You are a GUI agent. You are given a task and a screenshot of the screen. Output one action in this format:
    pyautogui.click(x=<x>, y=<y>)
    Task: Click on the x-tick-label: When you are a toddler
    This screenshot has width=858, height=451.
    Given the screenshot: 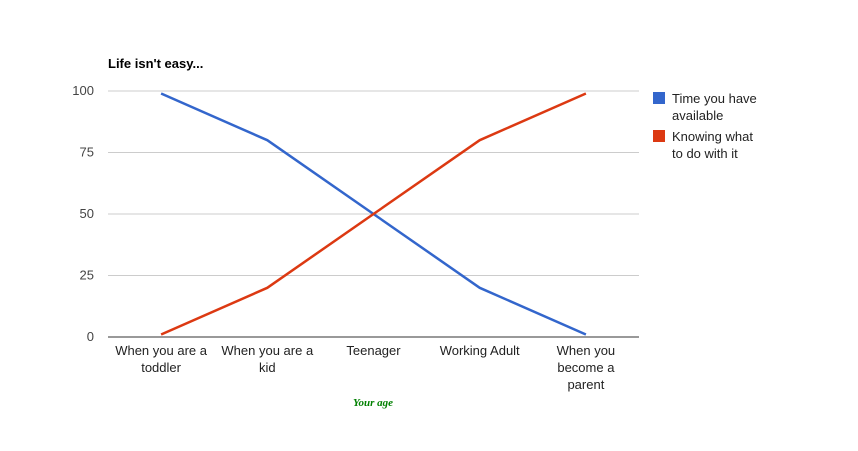 What is the action you would take?
    pyautogui.click(x=161, y=359)
    